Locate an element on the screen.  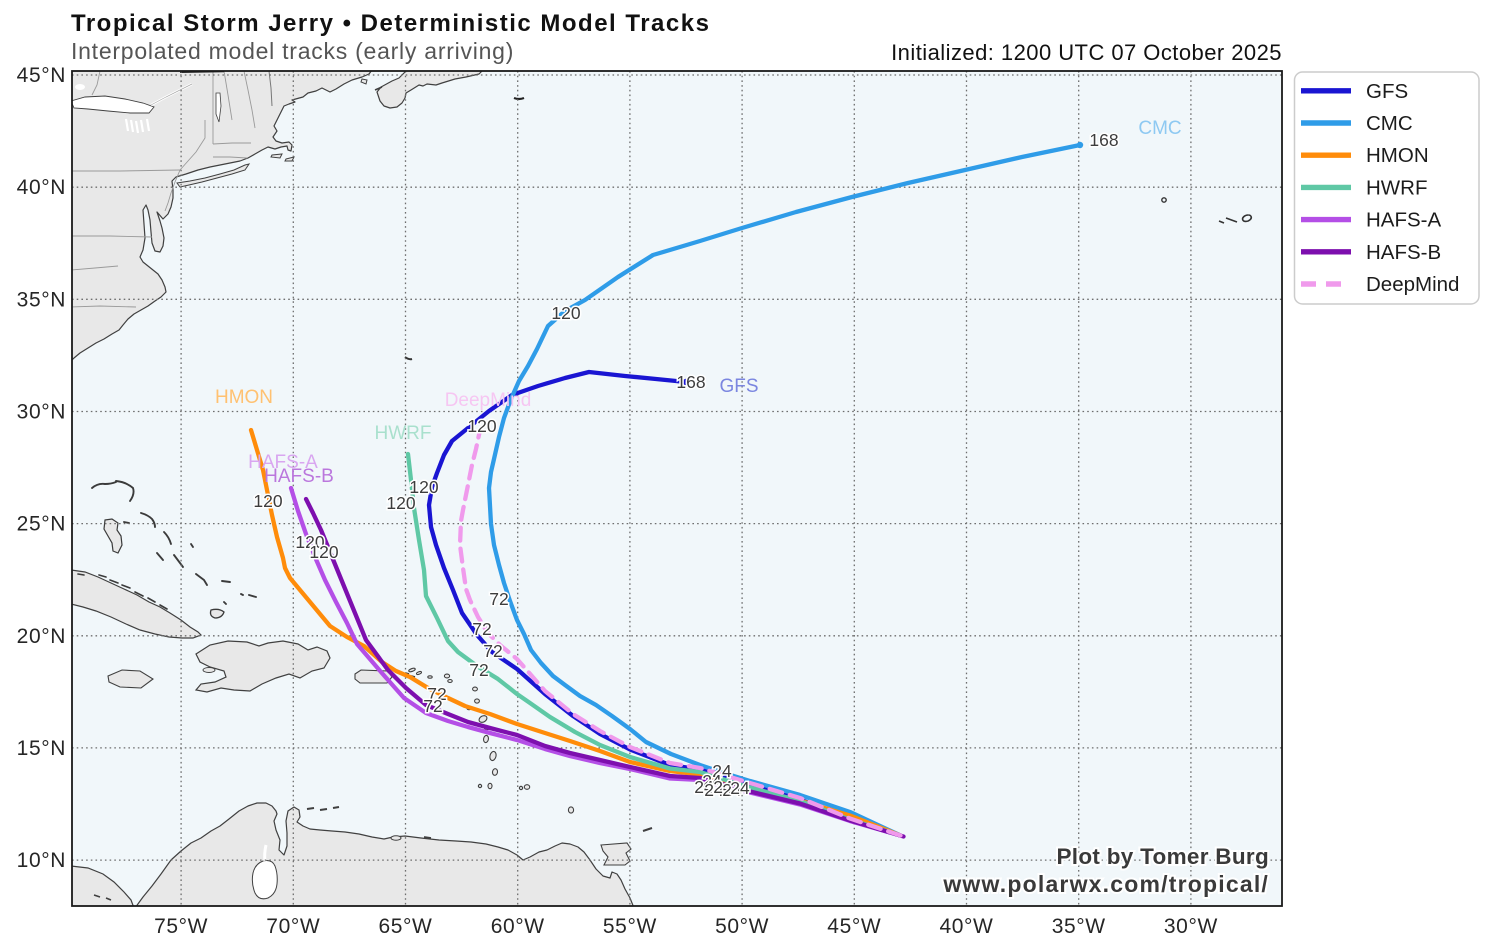
svg-text: 40°W is located at coordinates (967, 926).